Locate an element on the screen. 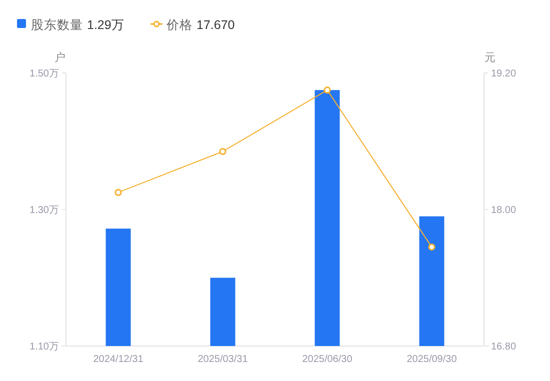 This screenshot has height=381, width=550. legend-label: 股东数量 is located at coordinates (57, 25).